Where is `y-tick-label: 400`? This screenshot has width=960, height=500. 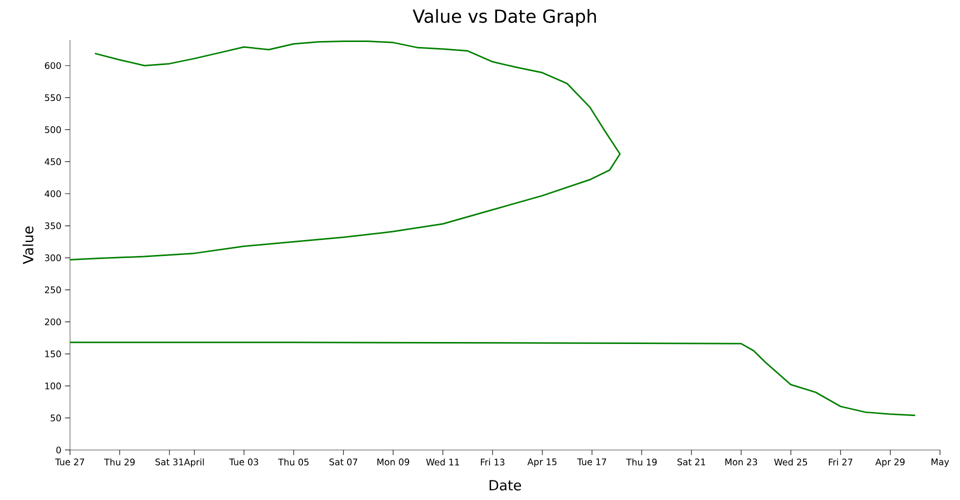 y-tick-label: 400 is located at coordinates (52, 194).